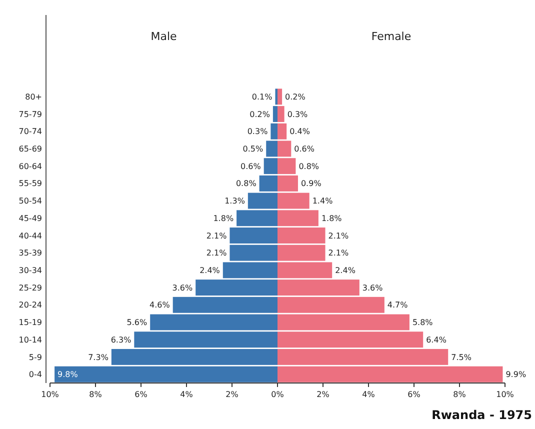  Describe the element at coordinates (30, 201) in the screenshot. I see `y-tick-label: 50-54` at that location.